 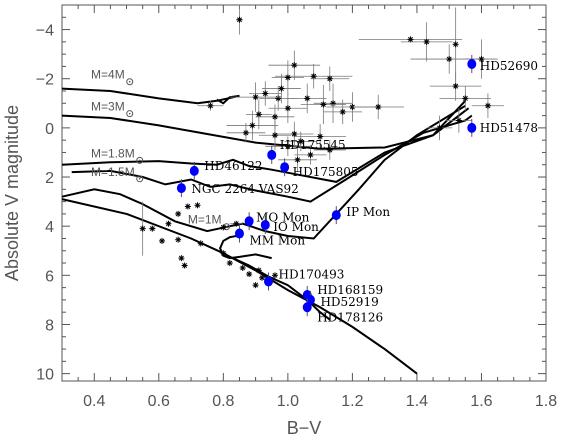 What do you see at coordinates (277, 241) in the screenshot?
I see `named-star-label: MM Mon` at bounding box center [277, 241].